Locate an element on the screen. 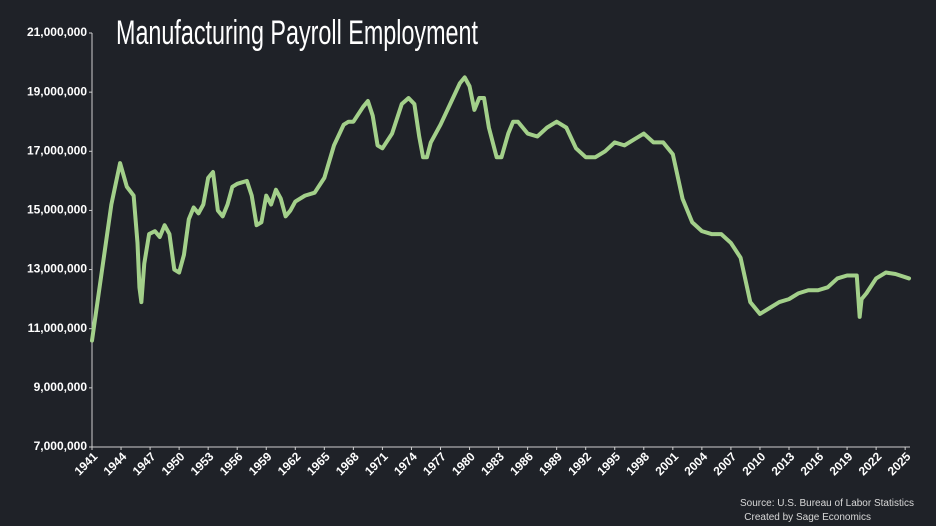 This screenshot has width=936, height=526. y-tick-label: 11,000,000 is located at coordinates (58, 328).